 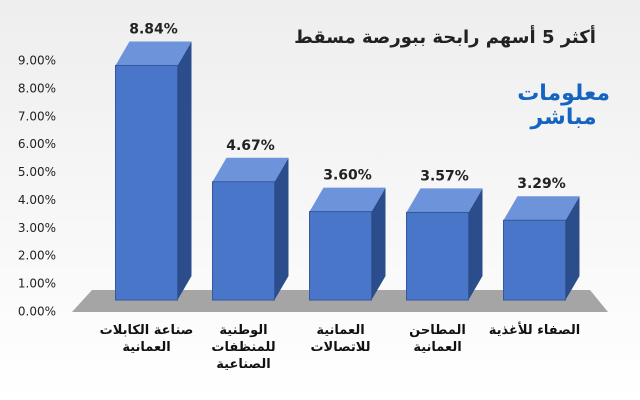 What do you see at coordinates (37, 116) in the screenshot?
I see `y-tick-label: 7.00%` at bounding box center [37, 116].